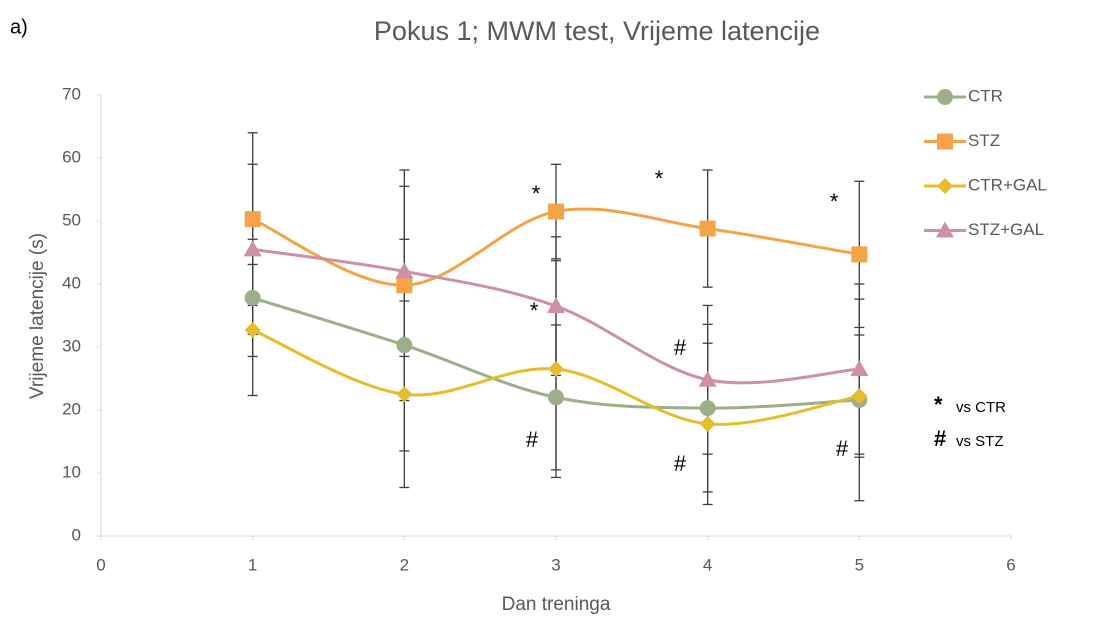 This screenshot has width=1115, height=621. I want to click on key-symbol: *, so click(938, 404).